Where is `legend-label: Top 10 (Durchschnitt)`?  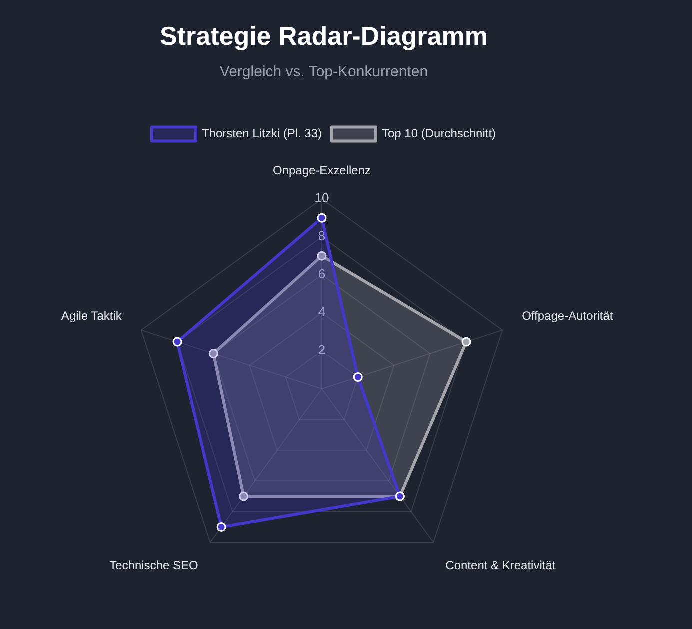
legend-label: Top 10 (Durchschnitt) is located at coordinates (439, 133).